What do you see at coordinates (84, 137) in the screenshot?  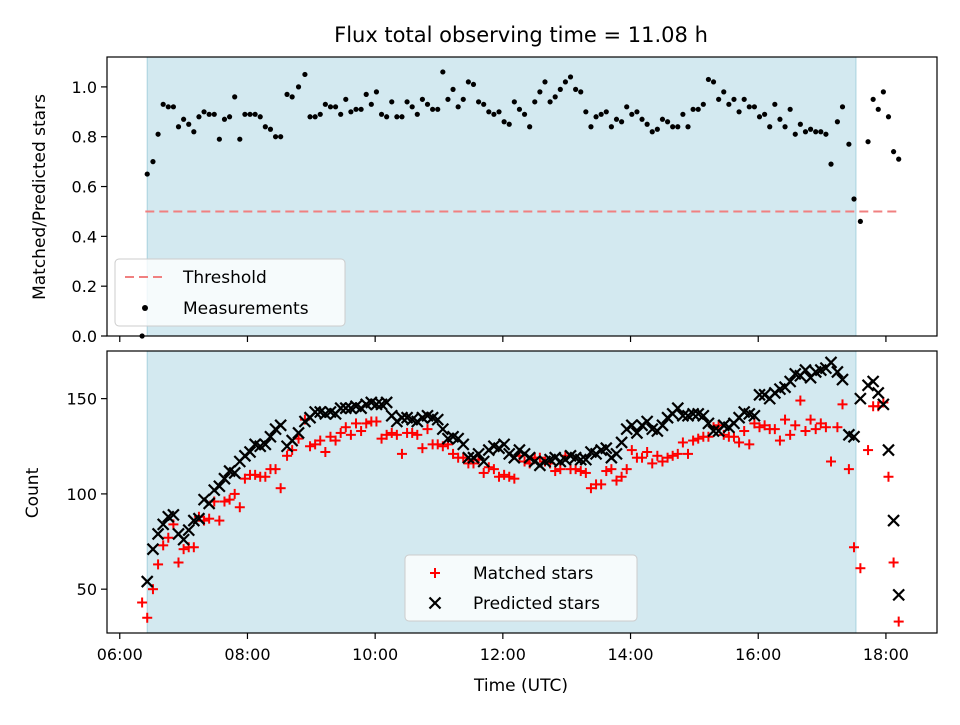 I see `ratio-y-tick-label: 0.8` at bounding box center [84, 137].